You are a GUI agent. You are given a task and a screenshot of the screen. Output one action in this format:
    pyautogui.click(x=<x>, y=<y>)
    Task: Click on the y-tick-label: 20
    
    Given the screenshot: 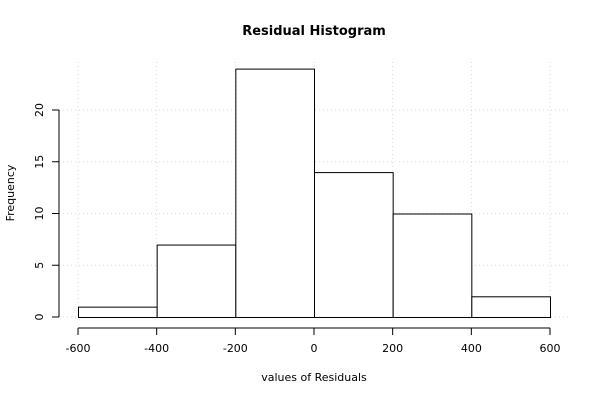 What is the action you would take?
    pyautogui.click(x=39, y=110)
    